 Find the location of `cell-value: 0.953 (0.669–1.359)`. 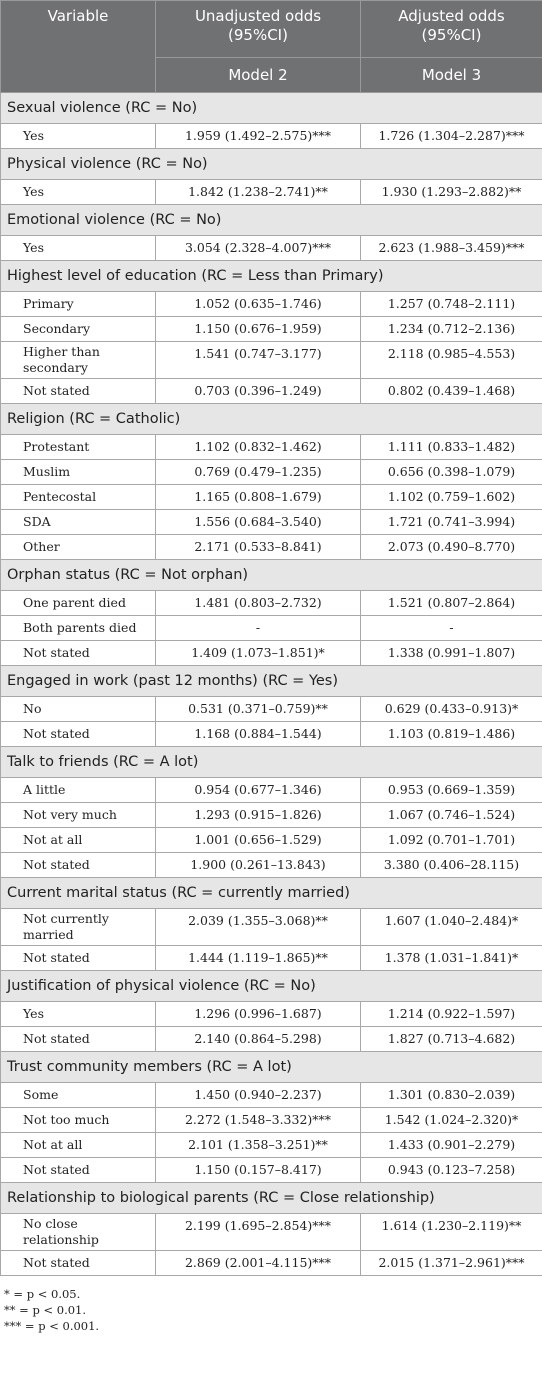

cell-value: 0.953 (0.669–1.359) is located at coordinates (451, 790).